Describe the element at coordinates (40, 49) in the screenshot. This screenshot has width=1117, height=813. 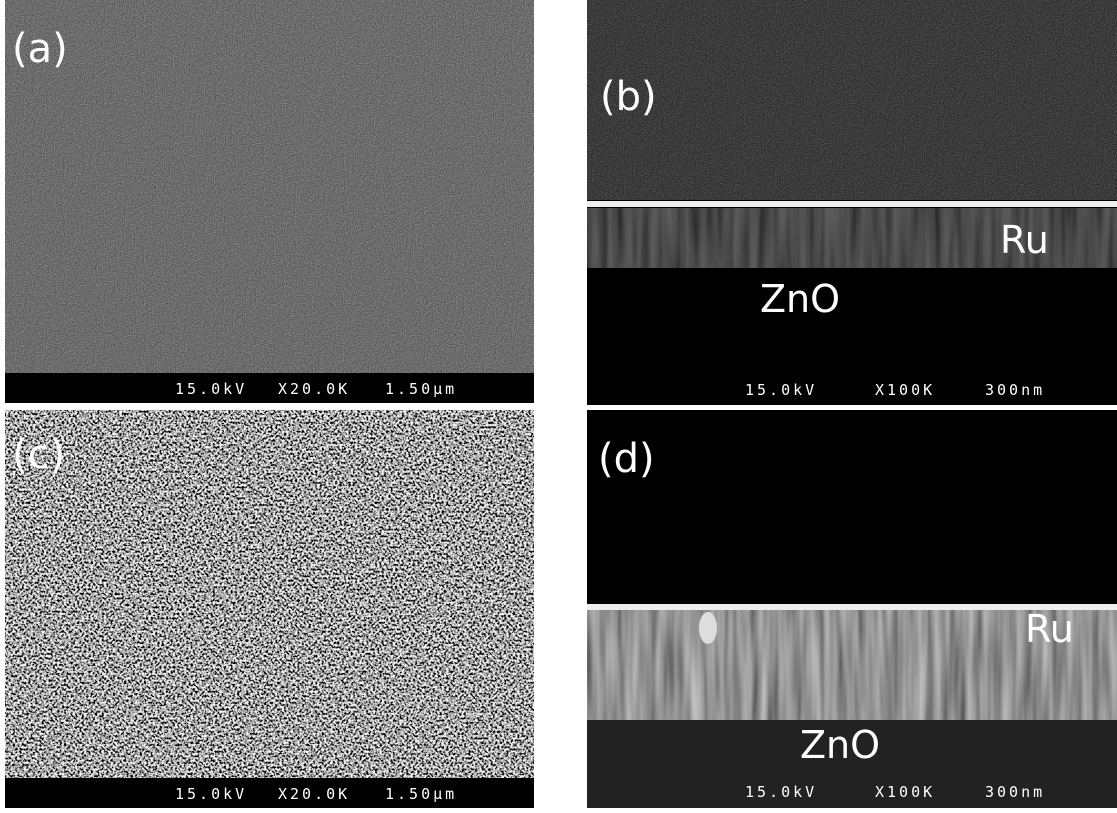
I see `panel-label: (a)` at that location.